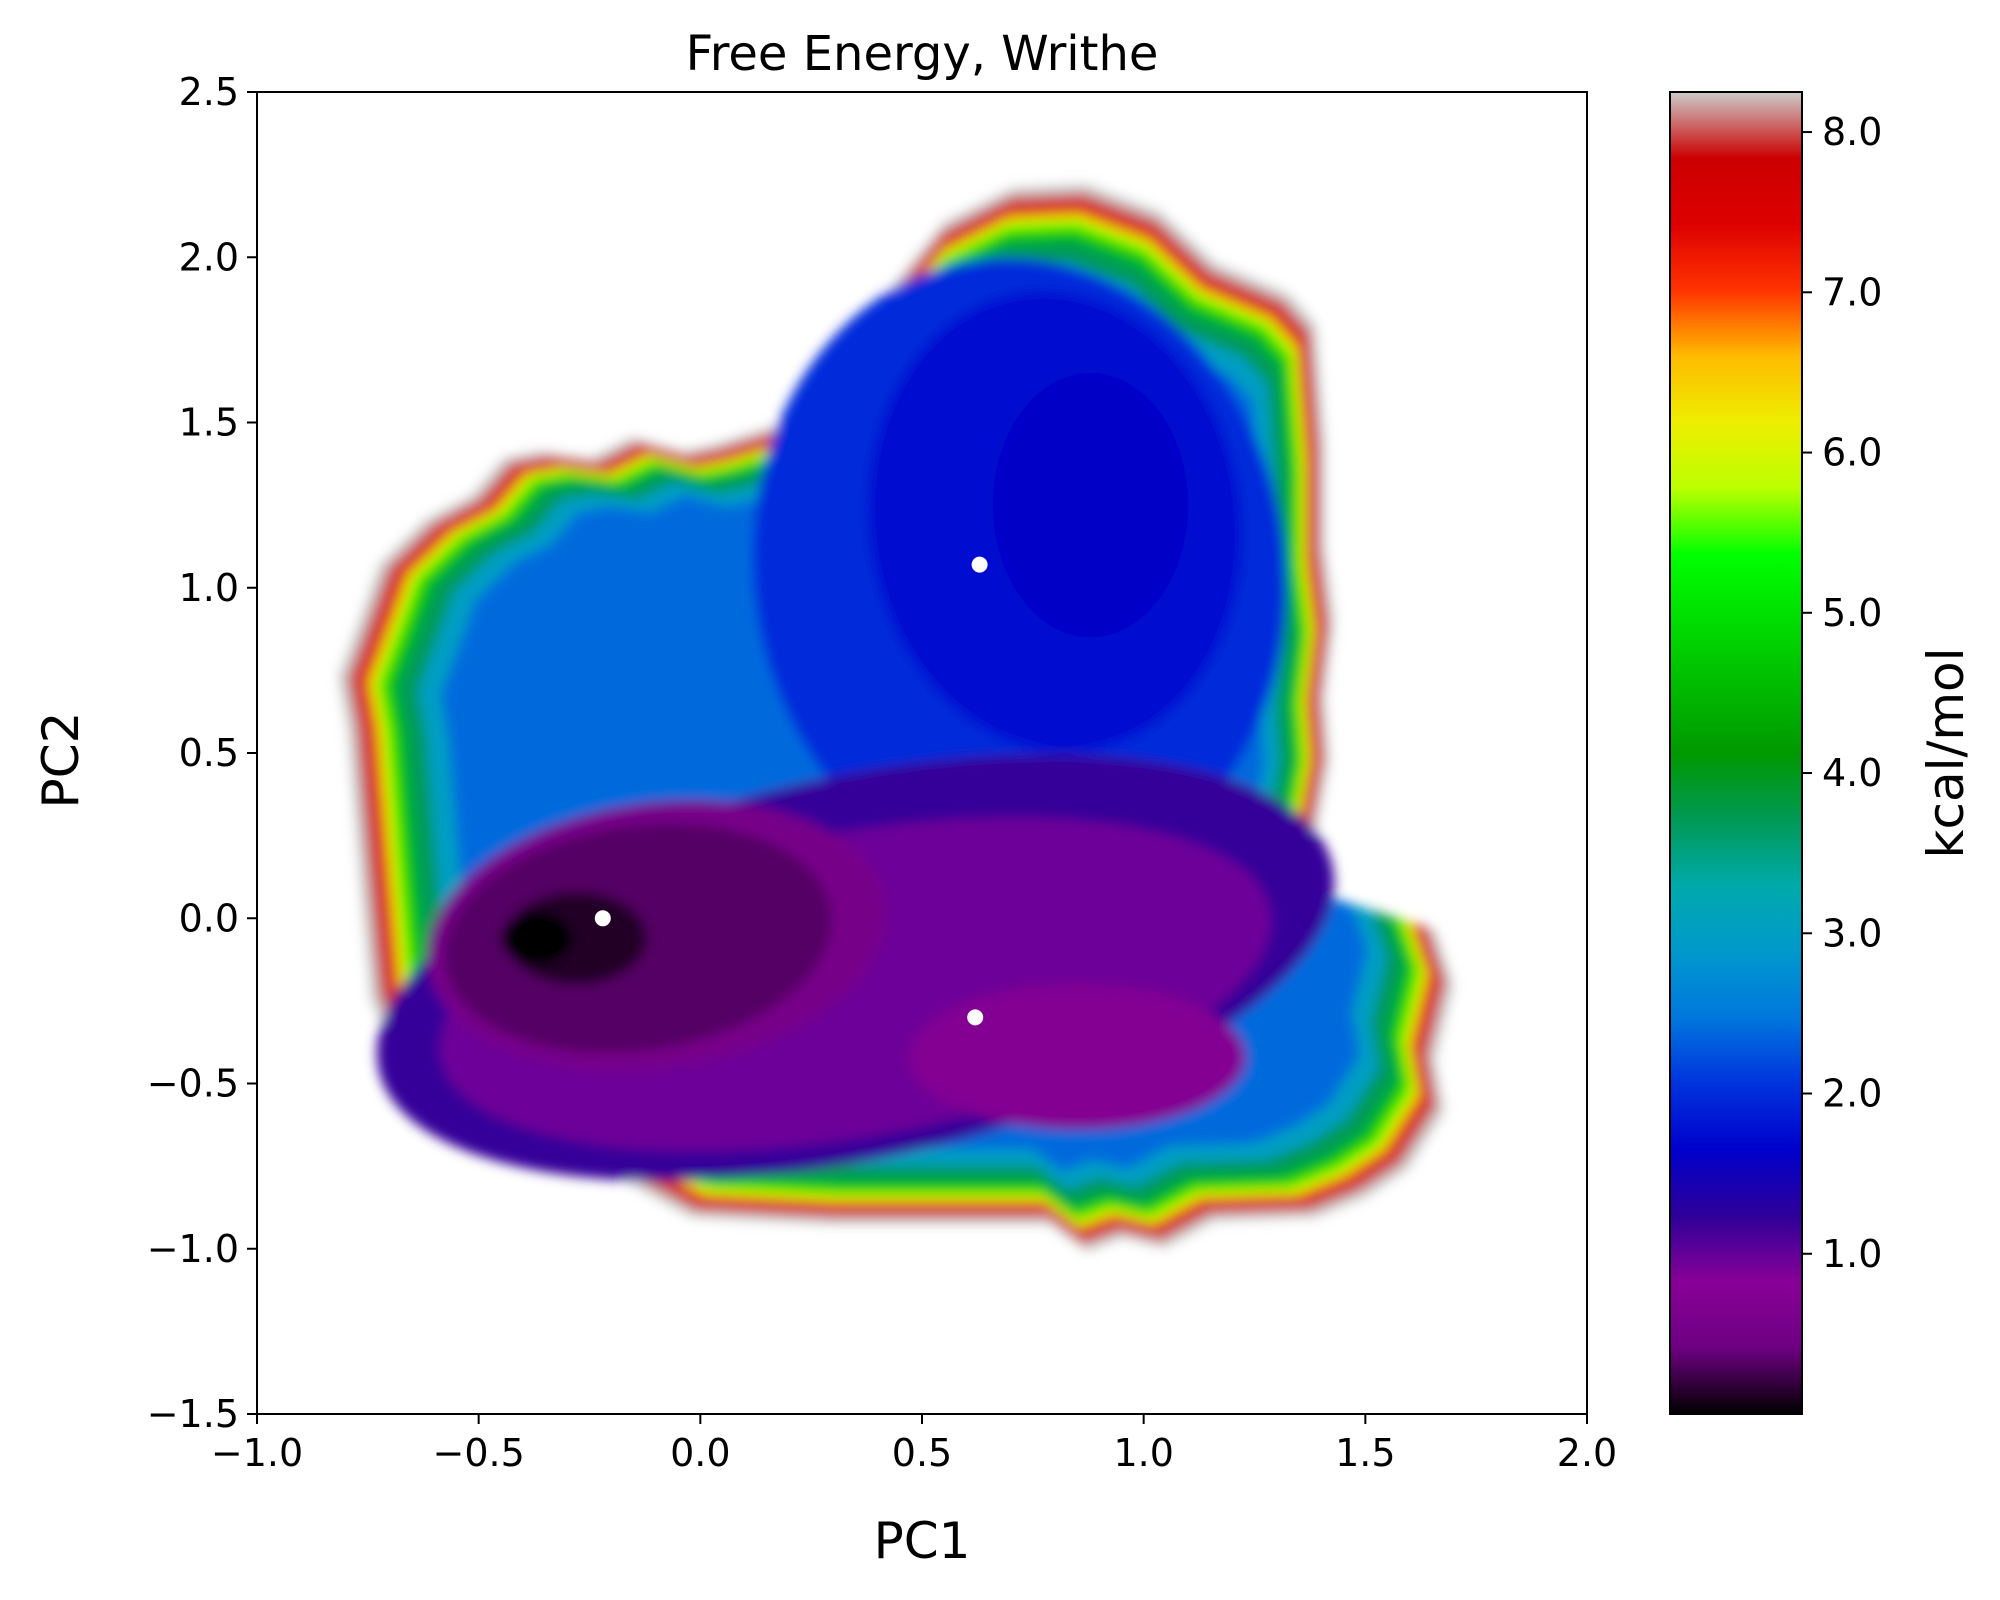 The image size is (2000, 1600). What do you see at coordinates (1852, 292) in the screenshot?
I see `colorbar-tick-label: 7.0` at bounding box center [1852, 292].